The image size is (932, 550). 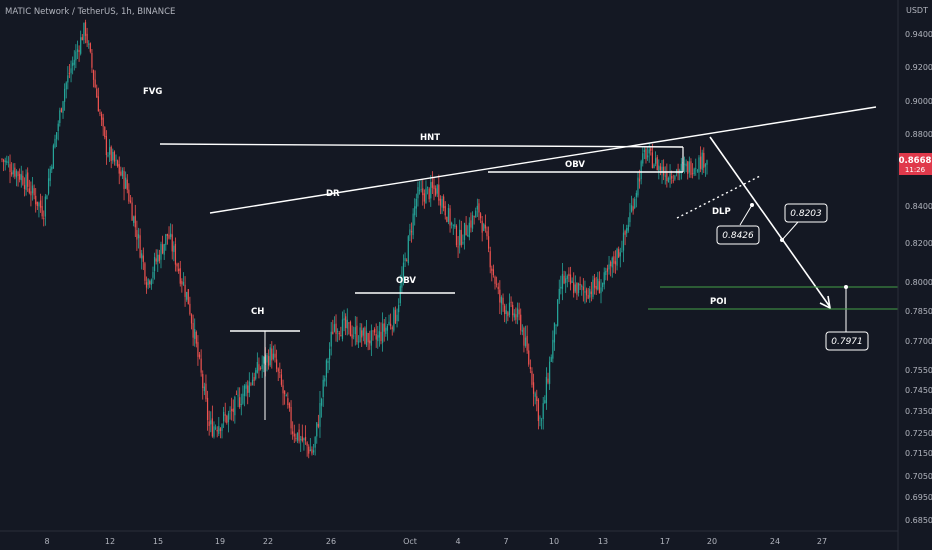 I want to click on annotation-hnt: HNT, so click(x=430, y=138).